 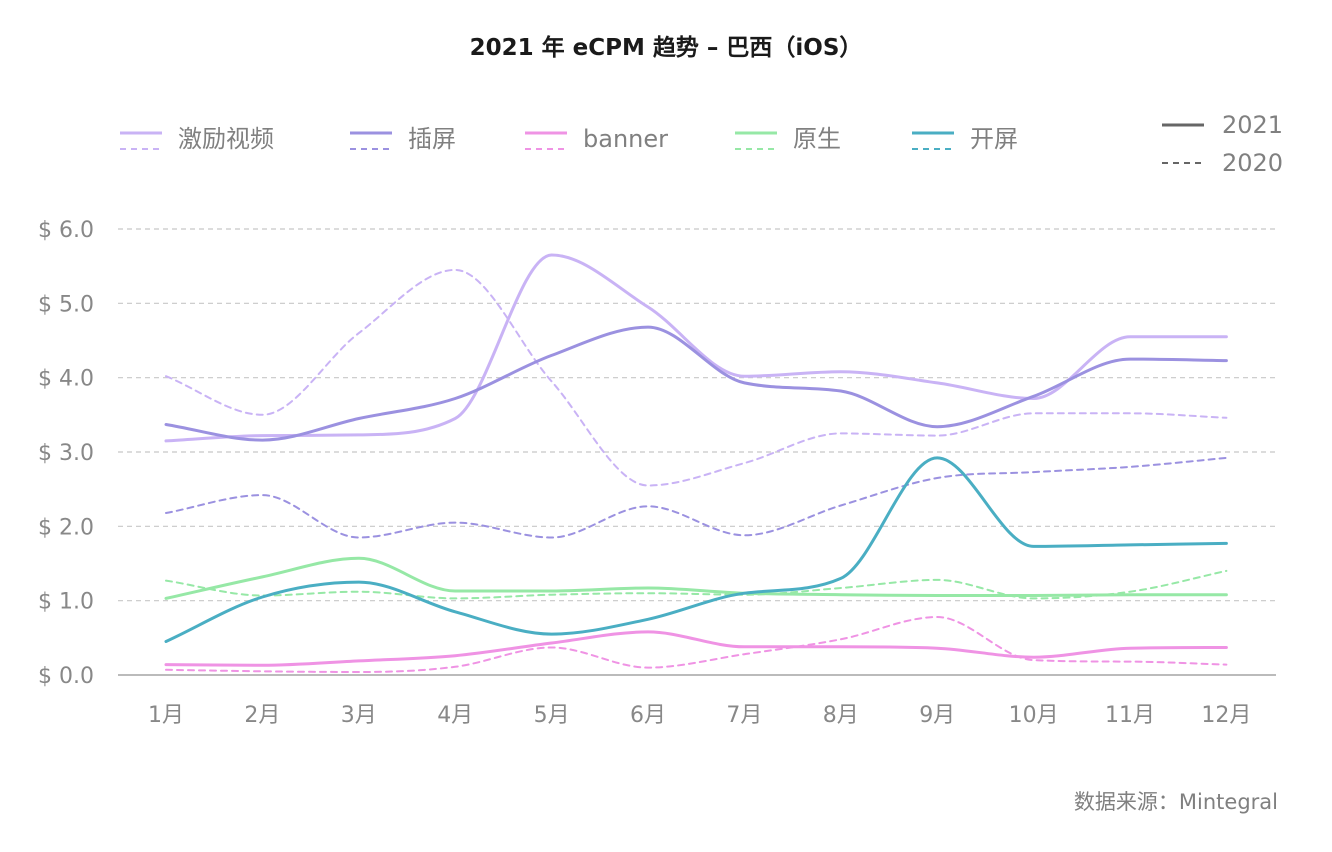 I want to click on chart-title: 2021 年 eCPM 趋势 – 巴西（iOS）, so click(x=666, y=48).